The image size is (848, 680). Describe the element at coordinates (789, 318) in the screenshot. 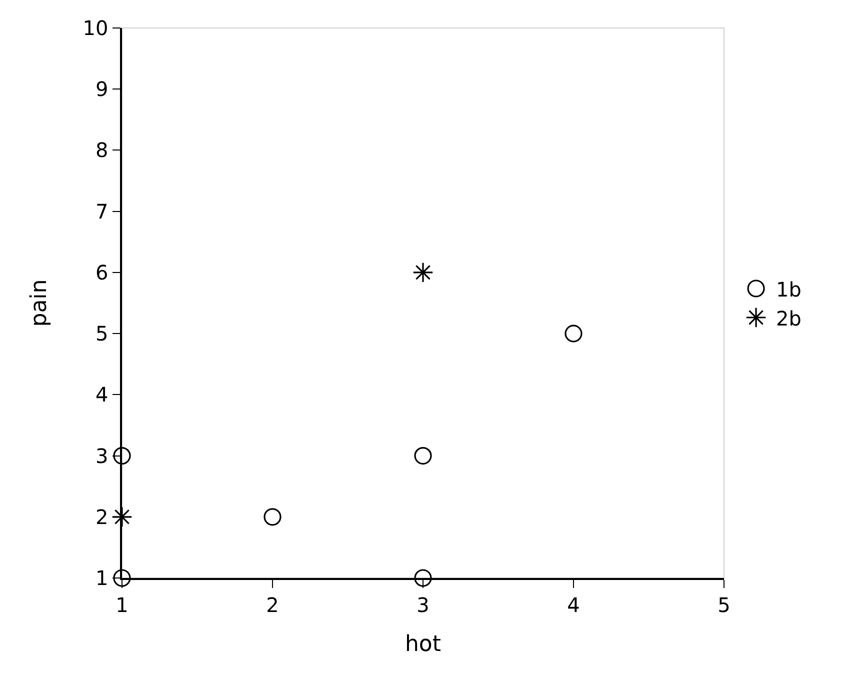

I see `legend-label: 2b` at that location.